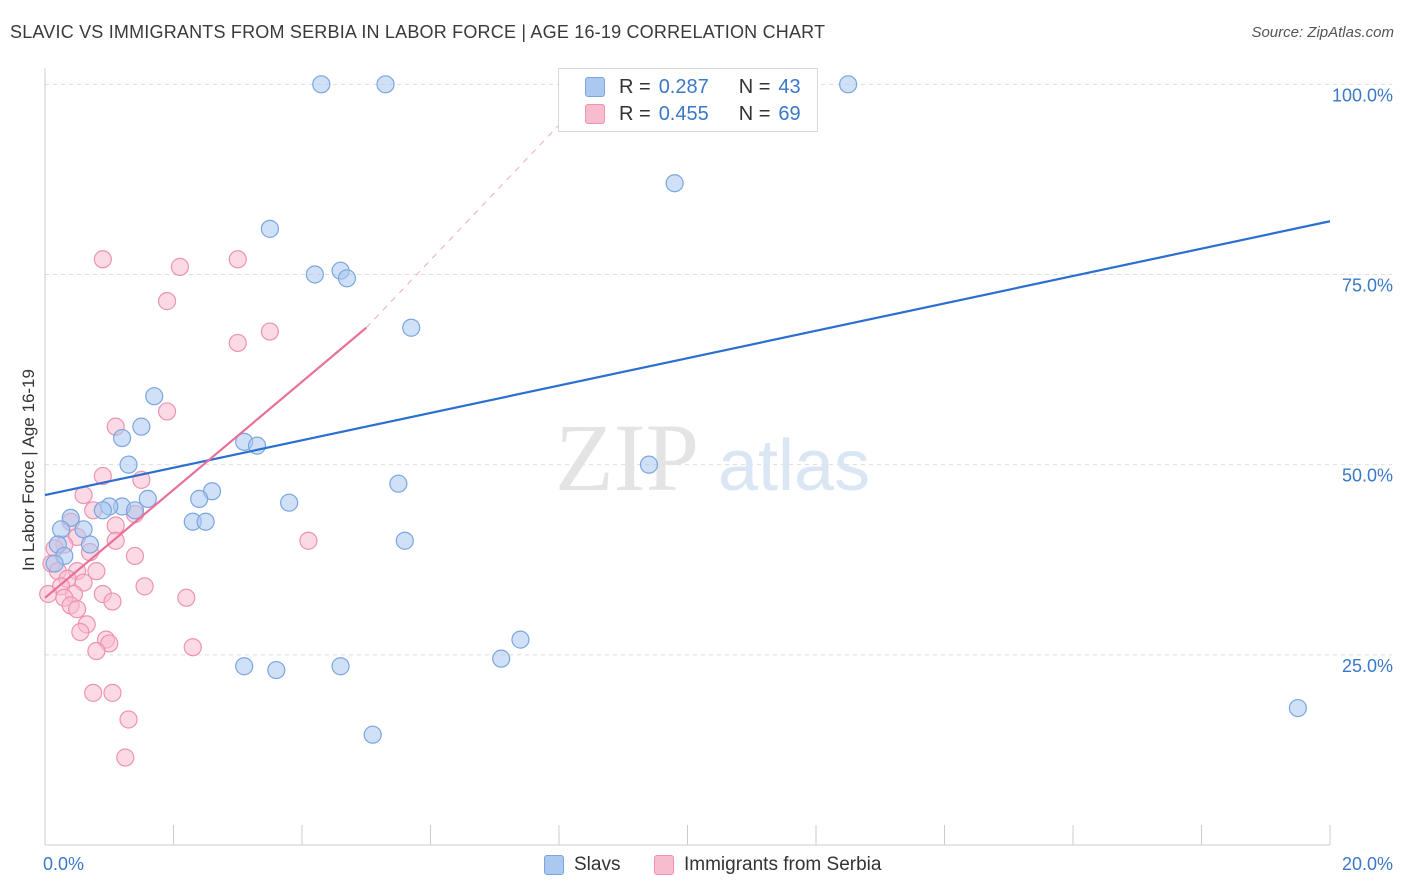 The height and width of the screenshot is (892, 1406). What do you see at coordinates (1367, 864) in the screenshot?
I see `x-tick-label: 20.0%` at bounding box center [1367, 864].